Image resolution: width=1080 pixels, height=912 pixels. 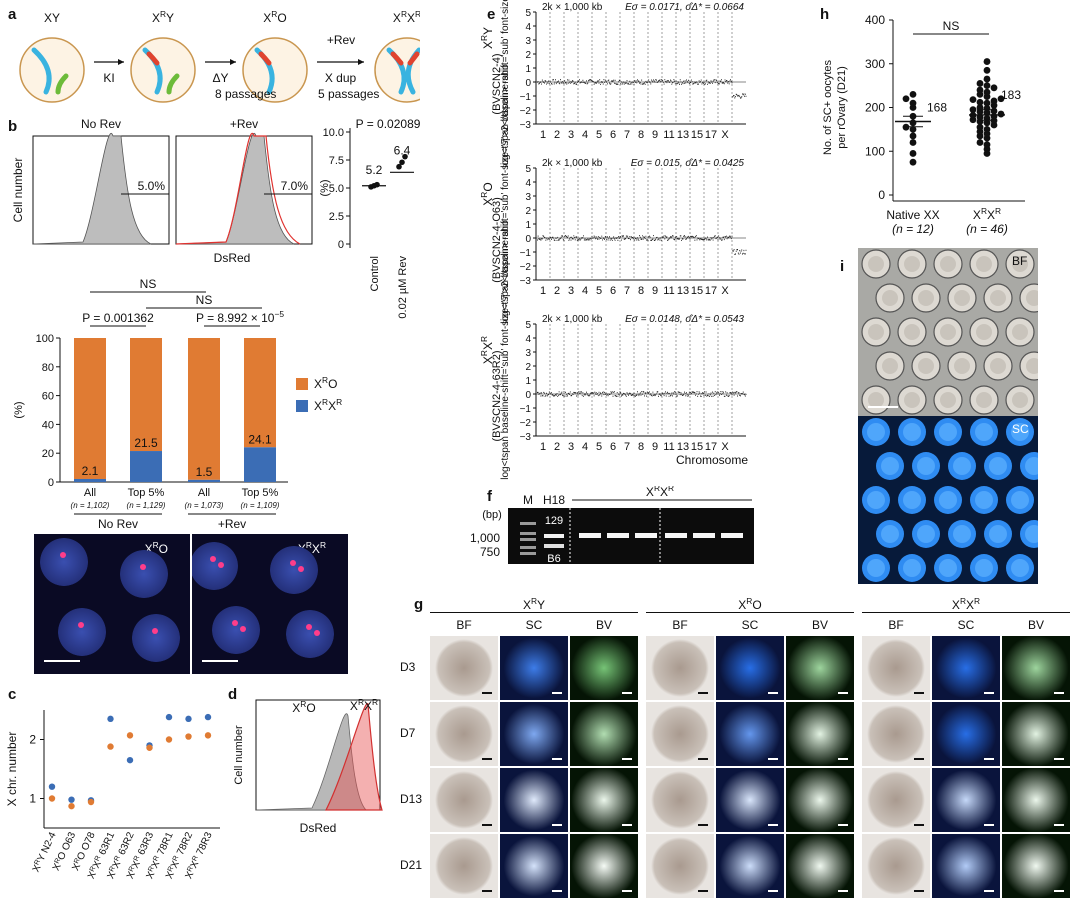 What do you see at coordinates (572, 163) in the screenshot?
I see `scale-label: 2k × 1,000 kb` at bounding box center [572, 163].